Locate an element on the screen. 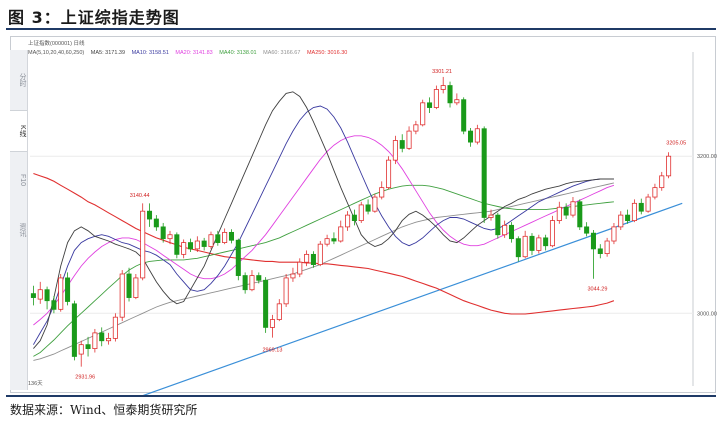  source-divider is located at coordinates (361, 396).